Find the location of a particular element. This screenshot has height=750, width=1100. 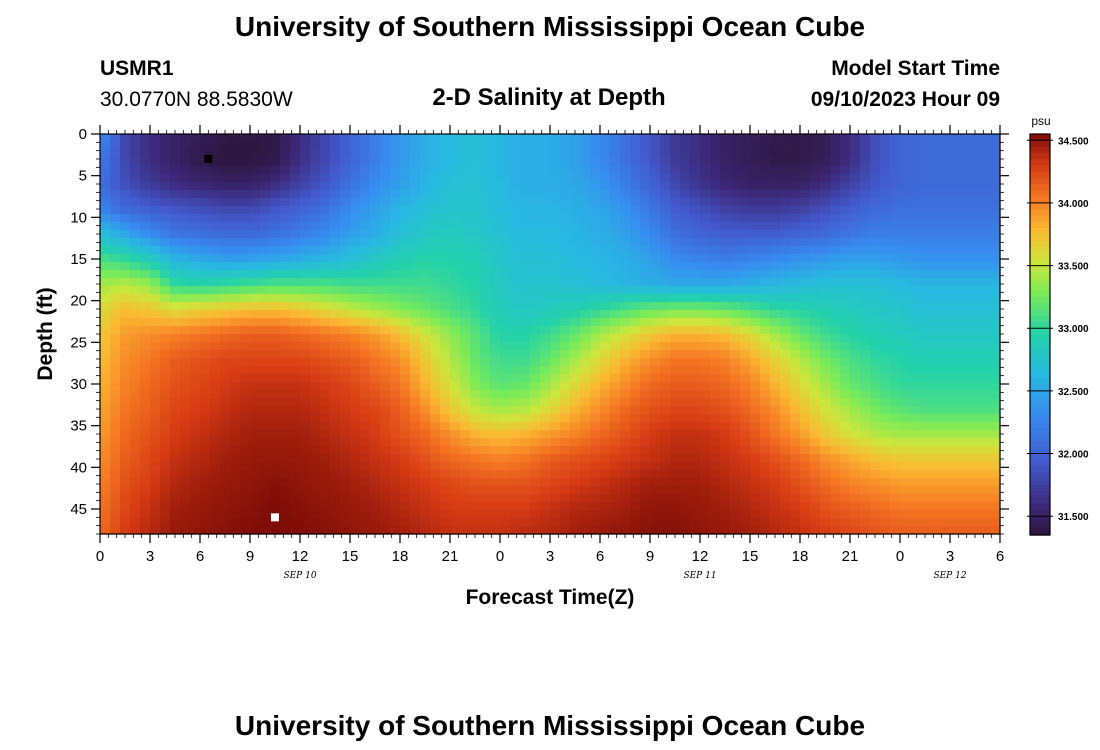

colorbar-swatch is located at coordinates (1040, 175).